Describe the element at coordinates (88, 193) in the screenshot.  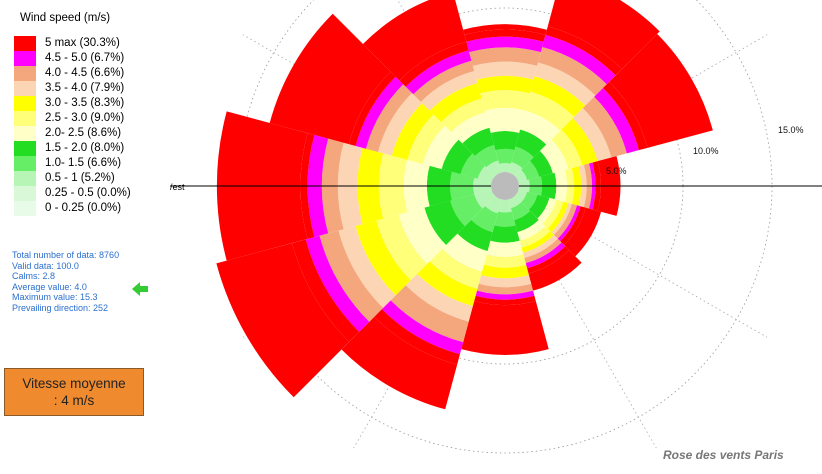
I see `legend-label: 0.25 - 0.5 (0.0%)` at that location.